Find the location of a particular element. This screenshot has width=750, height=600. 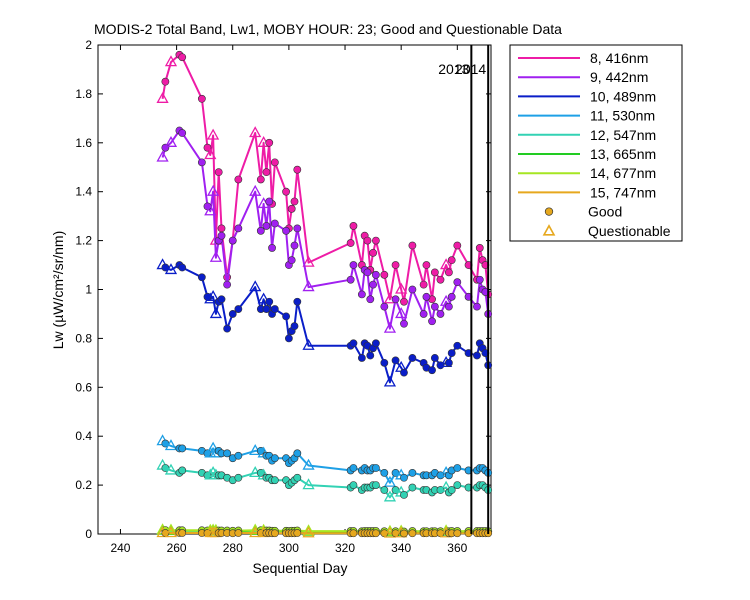

legend-label: 13, 665nm is located at coordinates (623, 154).